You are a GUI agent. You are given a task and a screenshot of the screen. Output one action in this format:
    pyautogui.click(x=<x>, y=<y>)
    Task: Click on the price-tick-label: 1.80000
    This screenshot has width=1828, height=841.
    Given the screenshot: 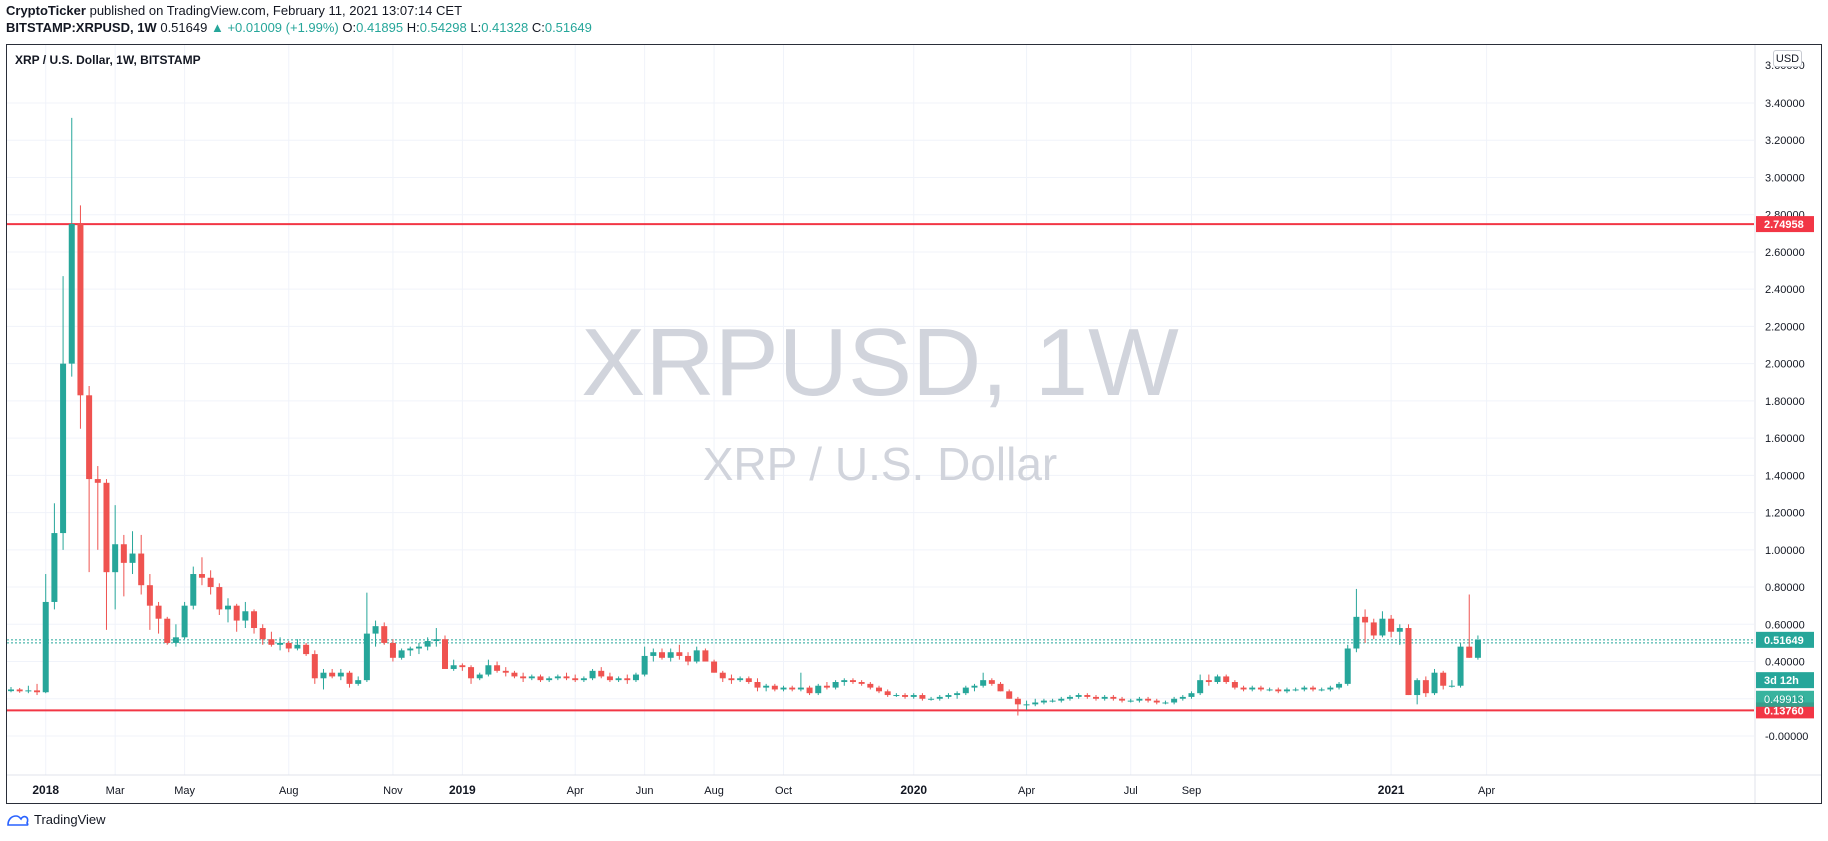 What is the action you would take?
    pyautogui.click(x=1785, y=402)
    